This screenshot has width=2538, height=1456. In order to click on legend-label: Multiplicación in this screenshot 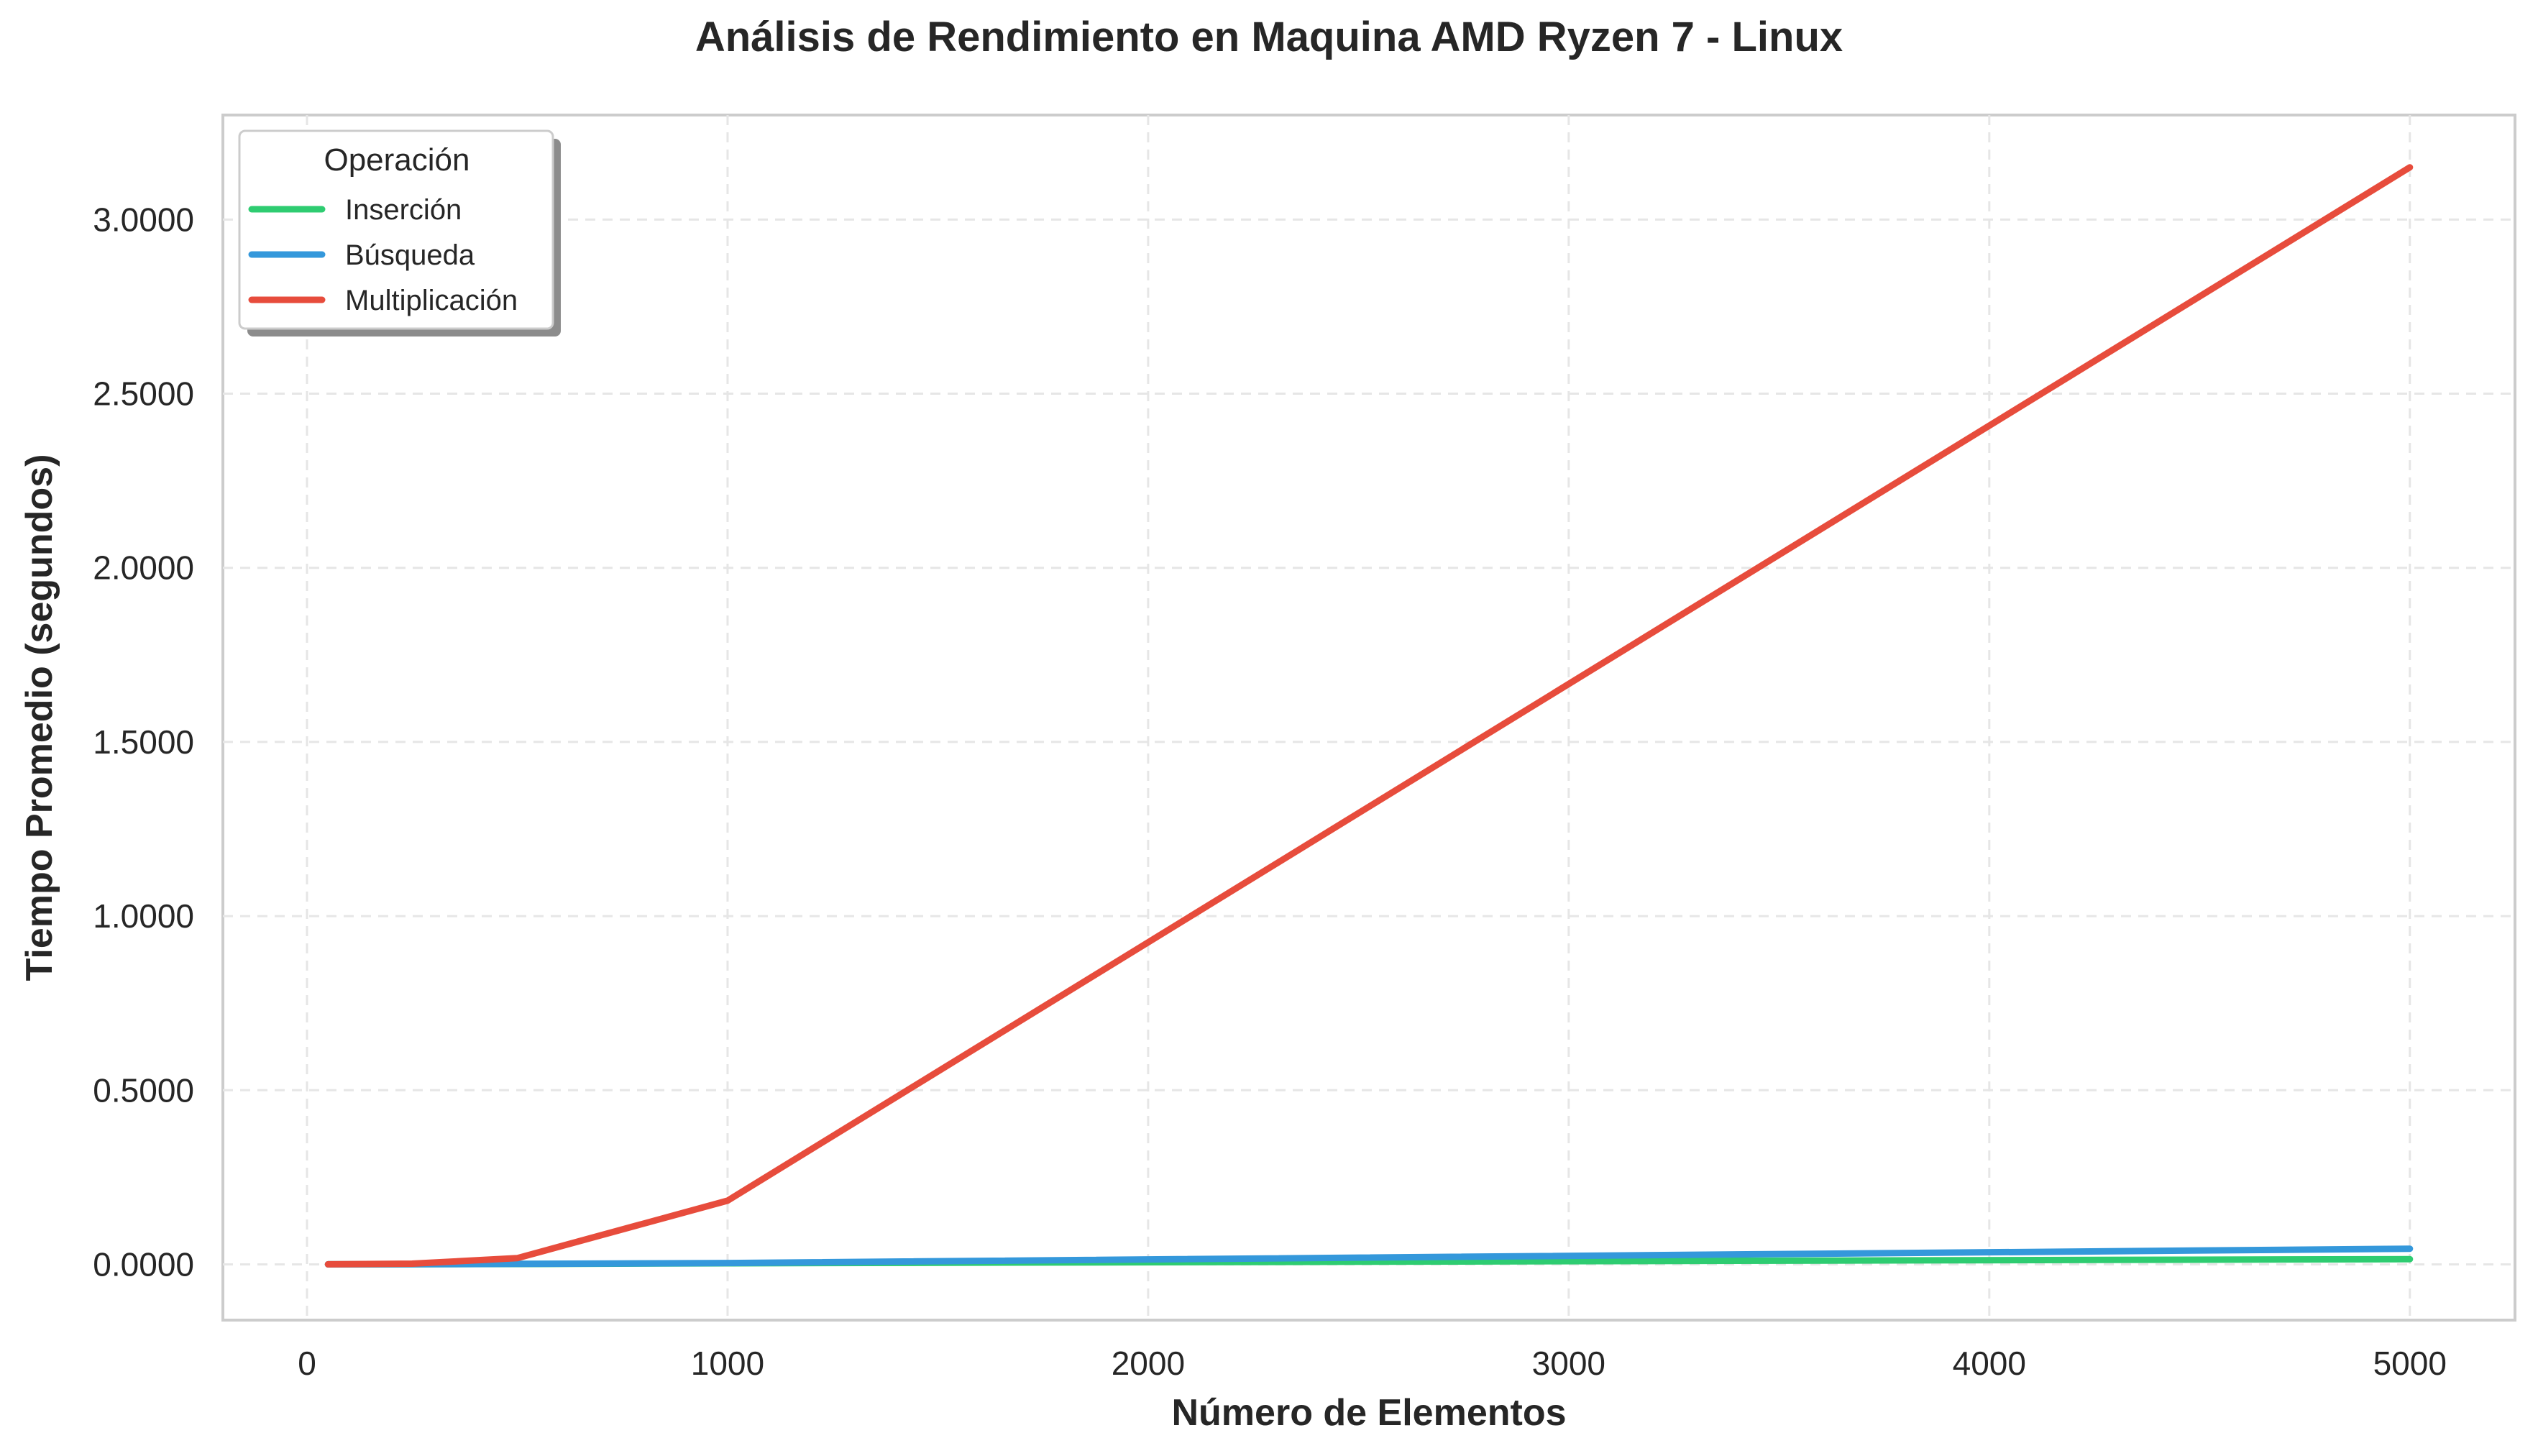, I will do `click(431, 300)`.